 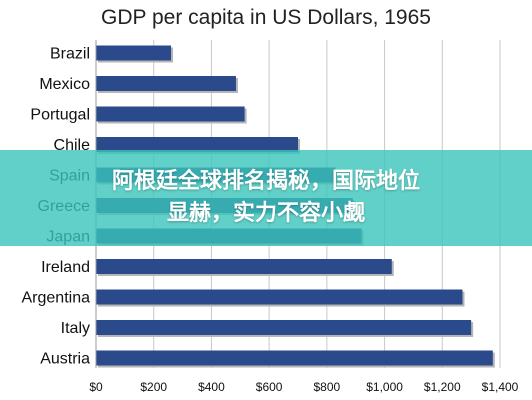 I want to click on banner-line-2: 显赫，实力不容小觑, so click(x=265, y=213).